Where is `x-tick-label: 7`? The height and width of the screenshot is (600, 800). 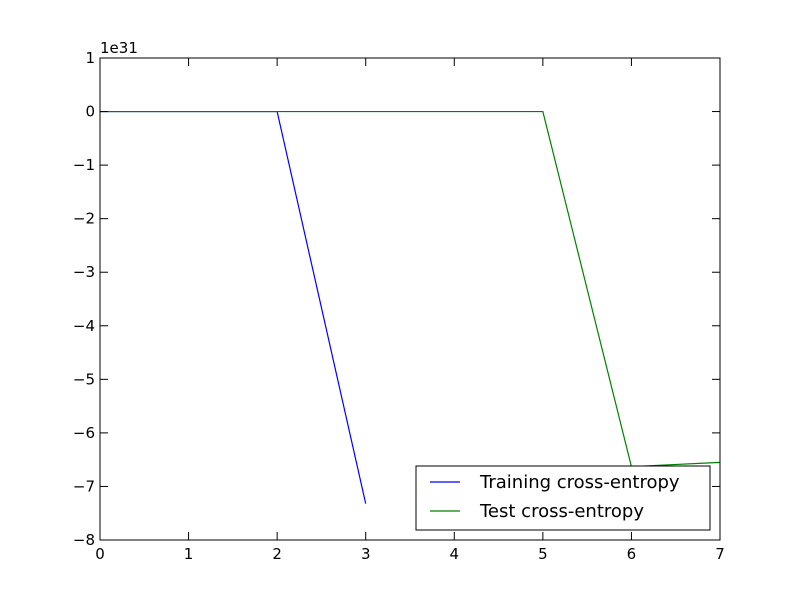 x-tick-label: 7 is located at coordinates (720, 554).